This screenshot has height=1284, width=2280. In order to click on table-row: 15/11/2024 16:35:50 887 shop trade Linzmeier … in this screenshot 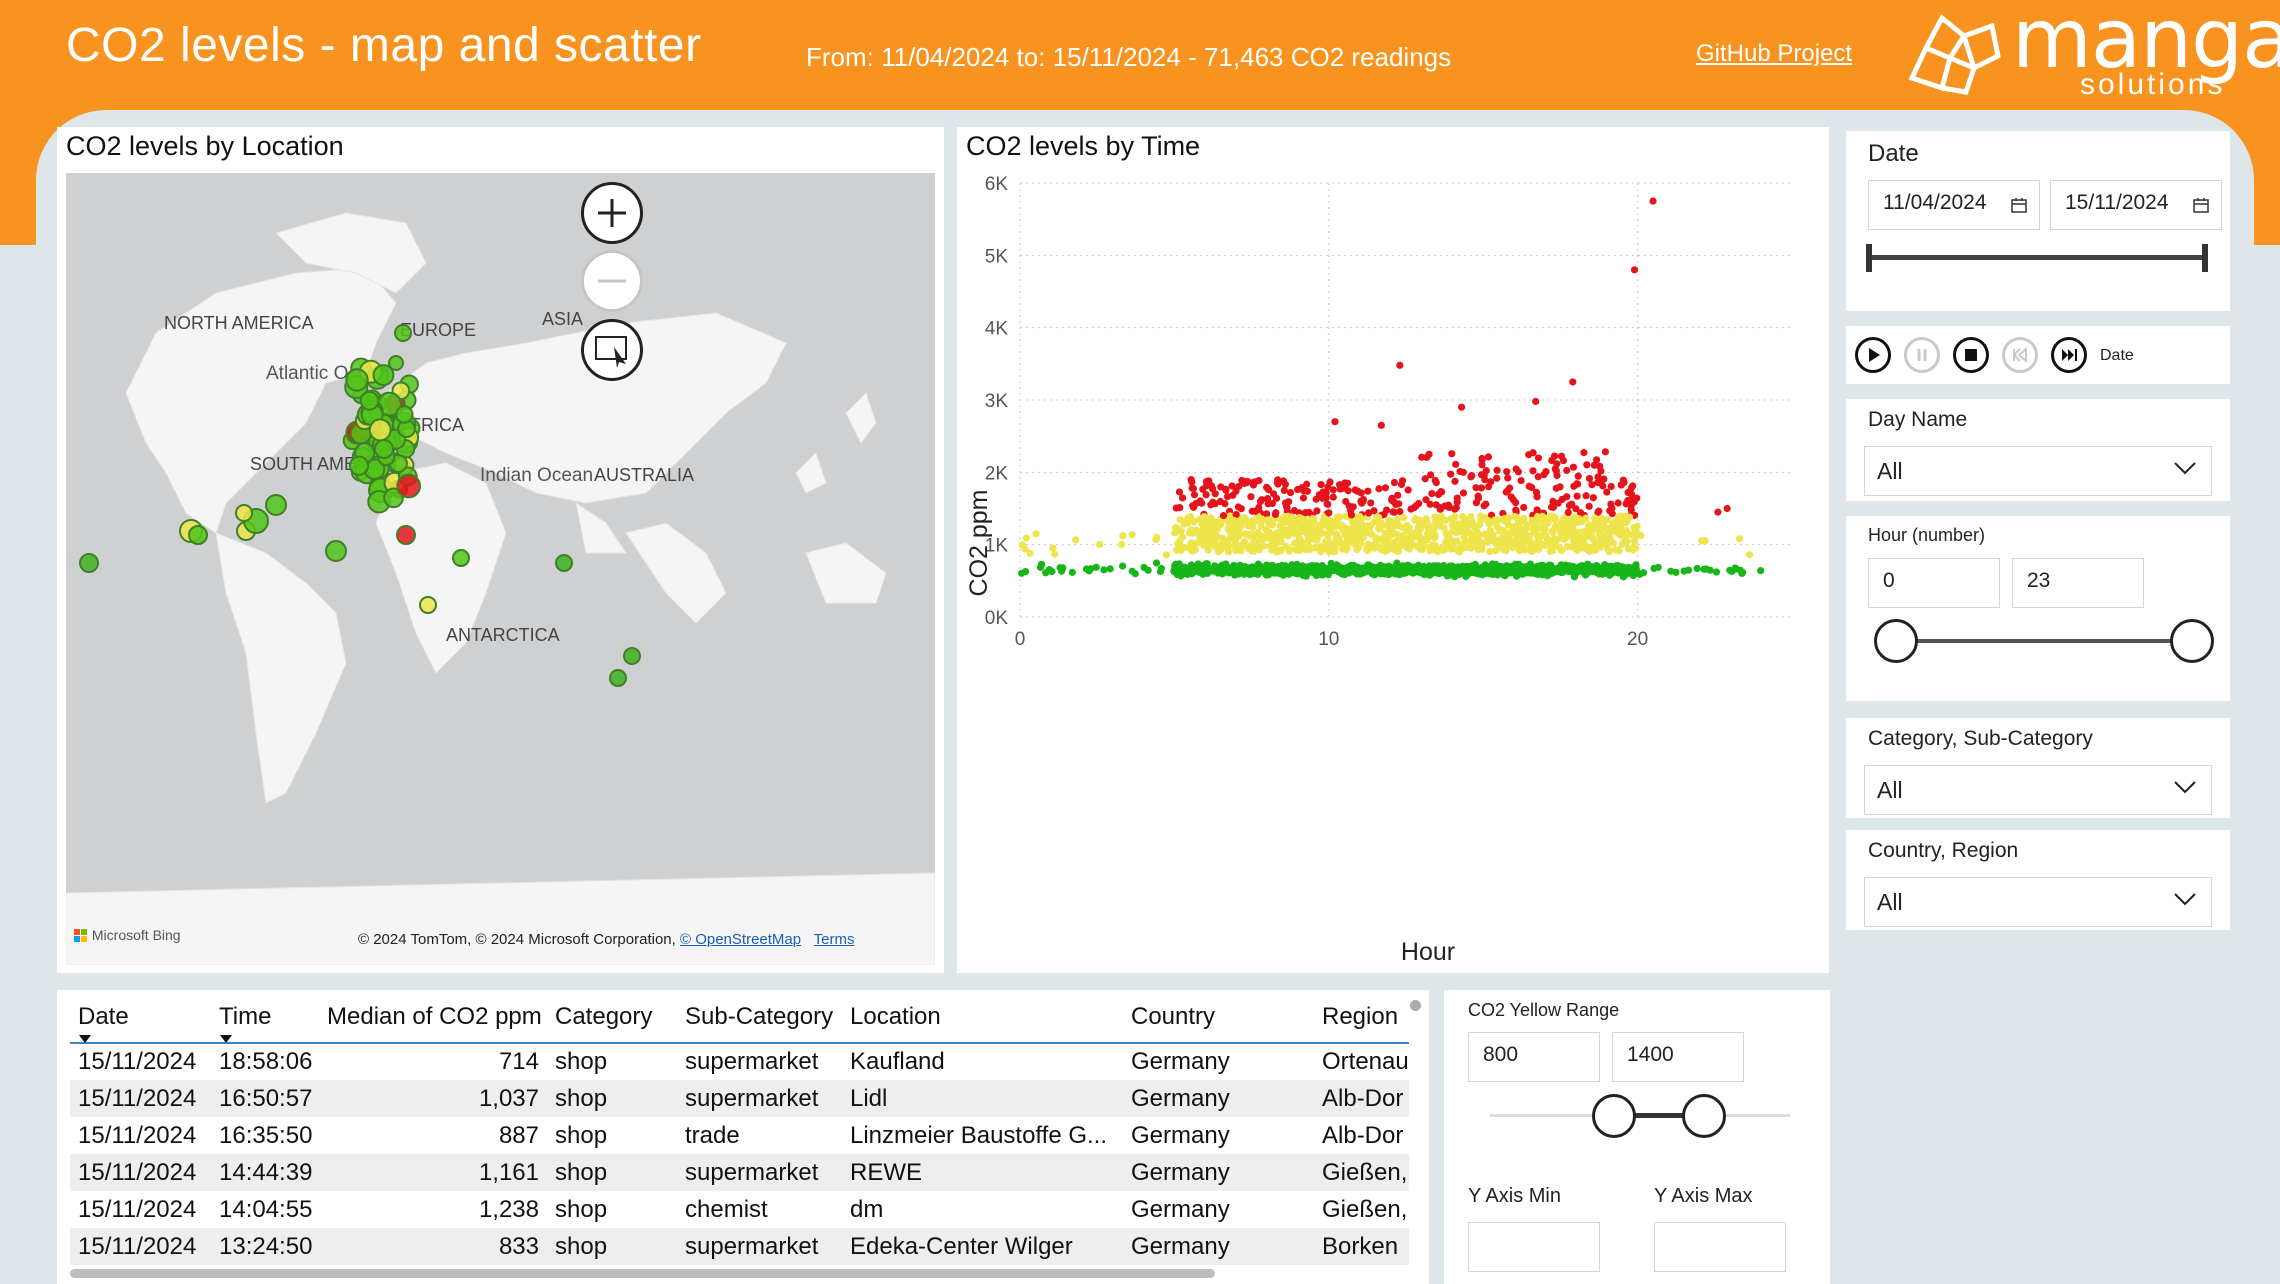, I will do `click(739, 1135)`.